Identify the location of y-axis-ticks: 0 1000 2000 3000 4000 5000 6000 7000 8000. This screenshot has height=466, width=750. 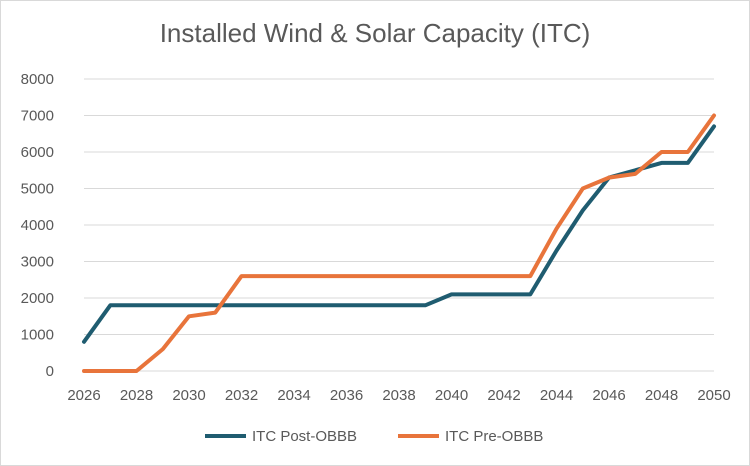
(37, 225).